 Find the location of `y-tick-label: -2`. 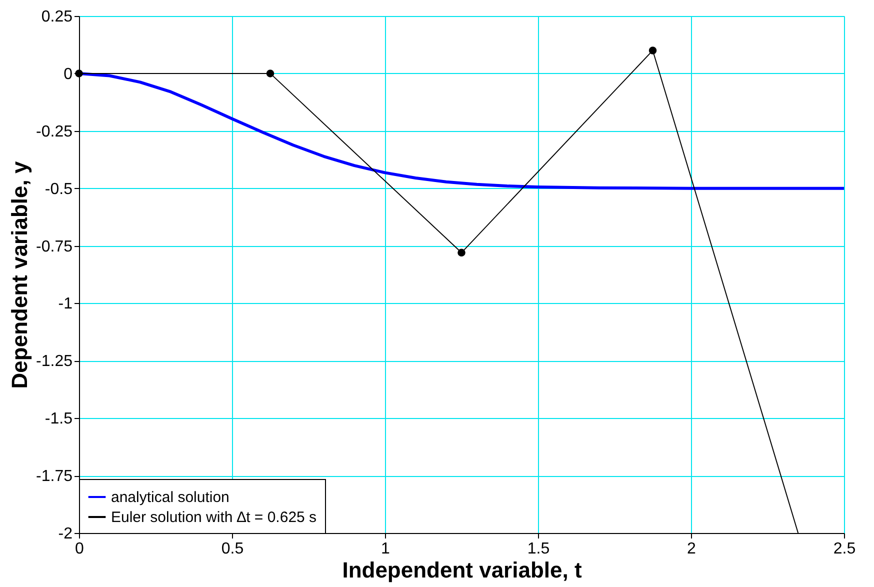

y-tick-label: -2 is located at coordinates (65, 534).